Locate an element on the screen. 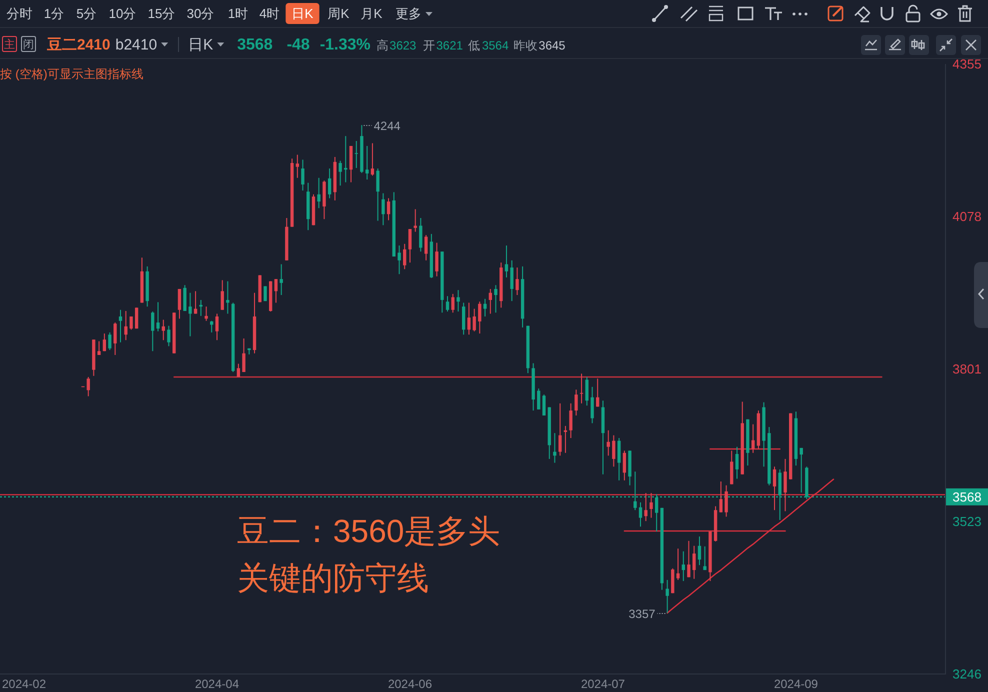  y-tick-label: 3801 is located at coordinates (967, 369).